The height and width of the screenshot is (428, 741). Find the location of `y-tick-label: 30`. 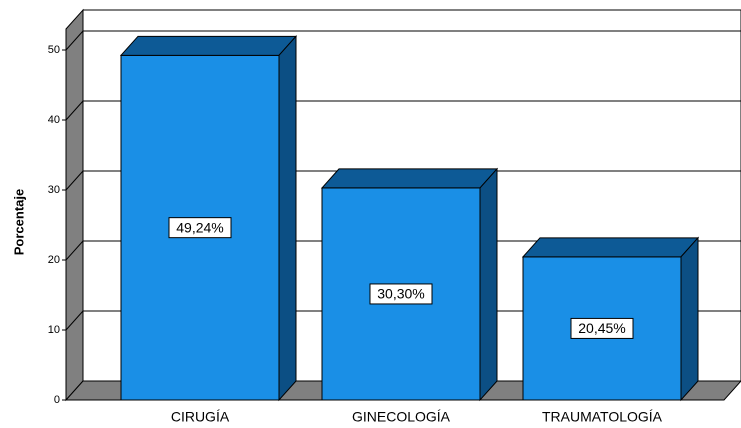

y-tick-label: 30 is located at coordinates (54, 190).